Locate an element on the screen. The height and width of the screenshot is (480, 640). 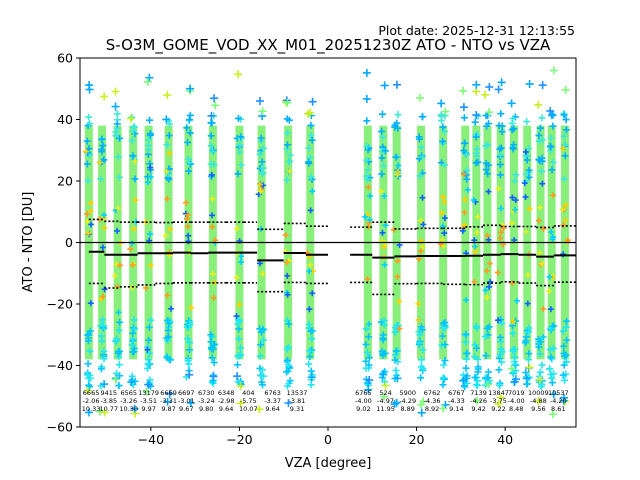
annotation-std: 10.33 is located at coordinates (91, 409).